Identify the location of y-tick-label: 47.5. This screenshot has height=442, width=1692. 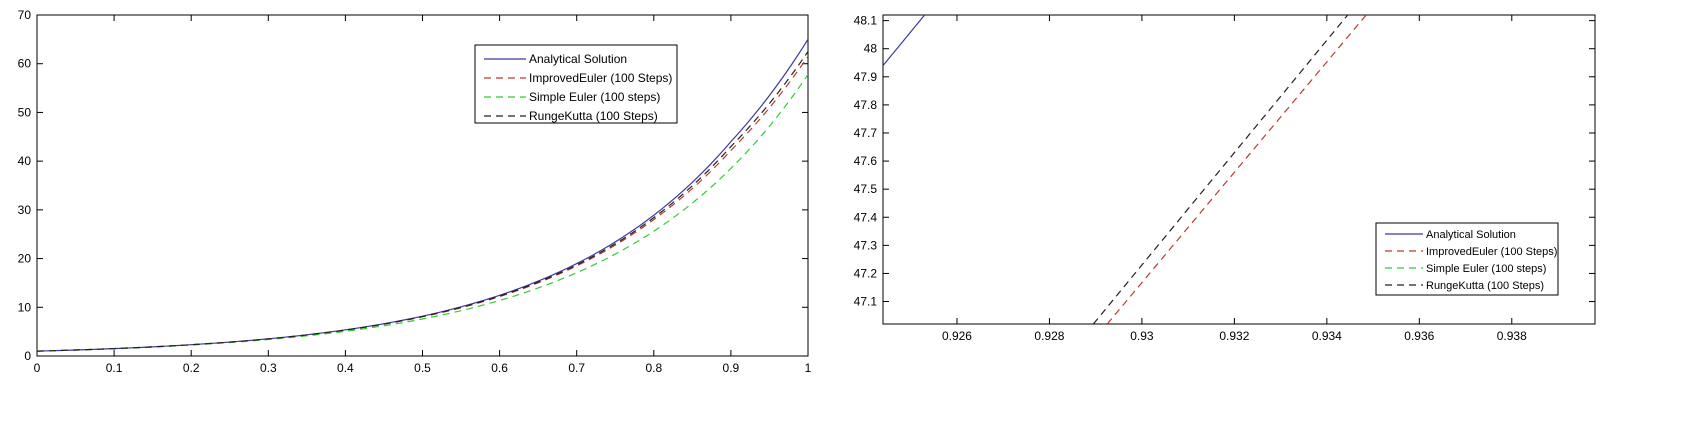
(866, 189).